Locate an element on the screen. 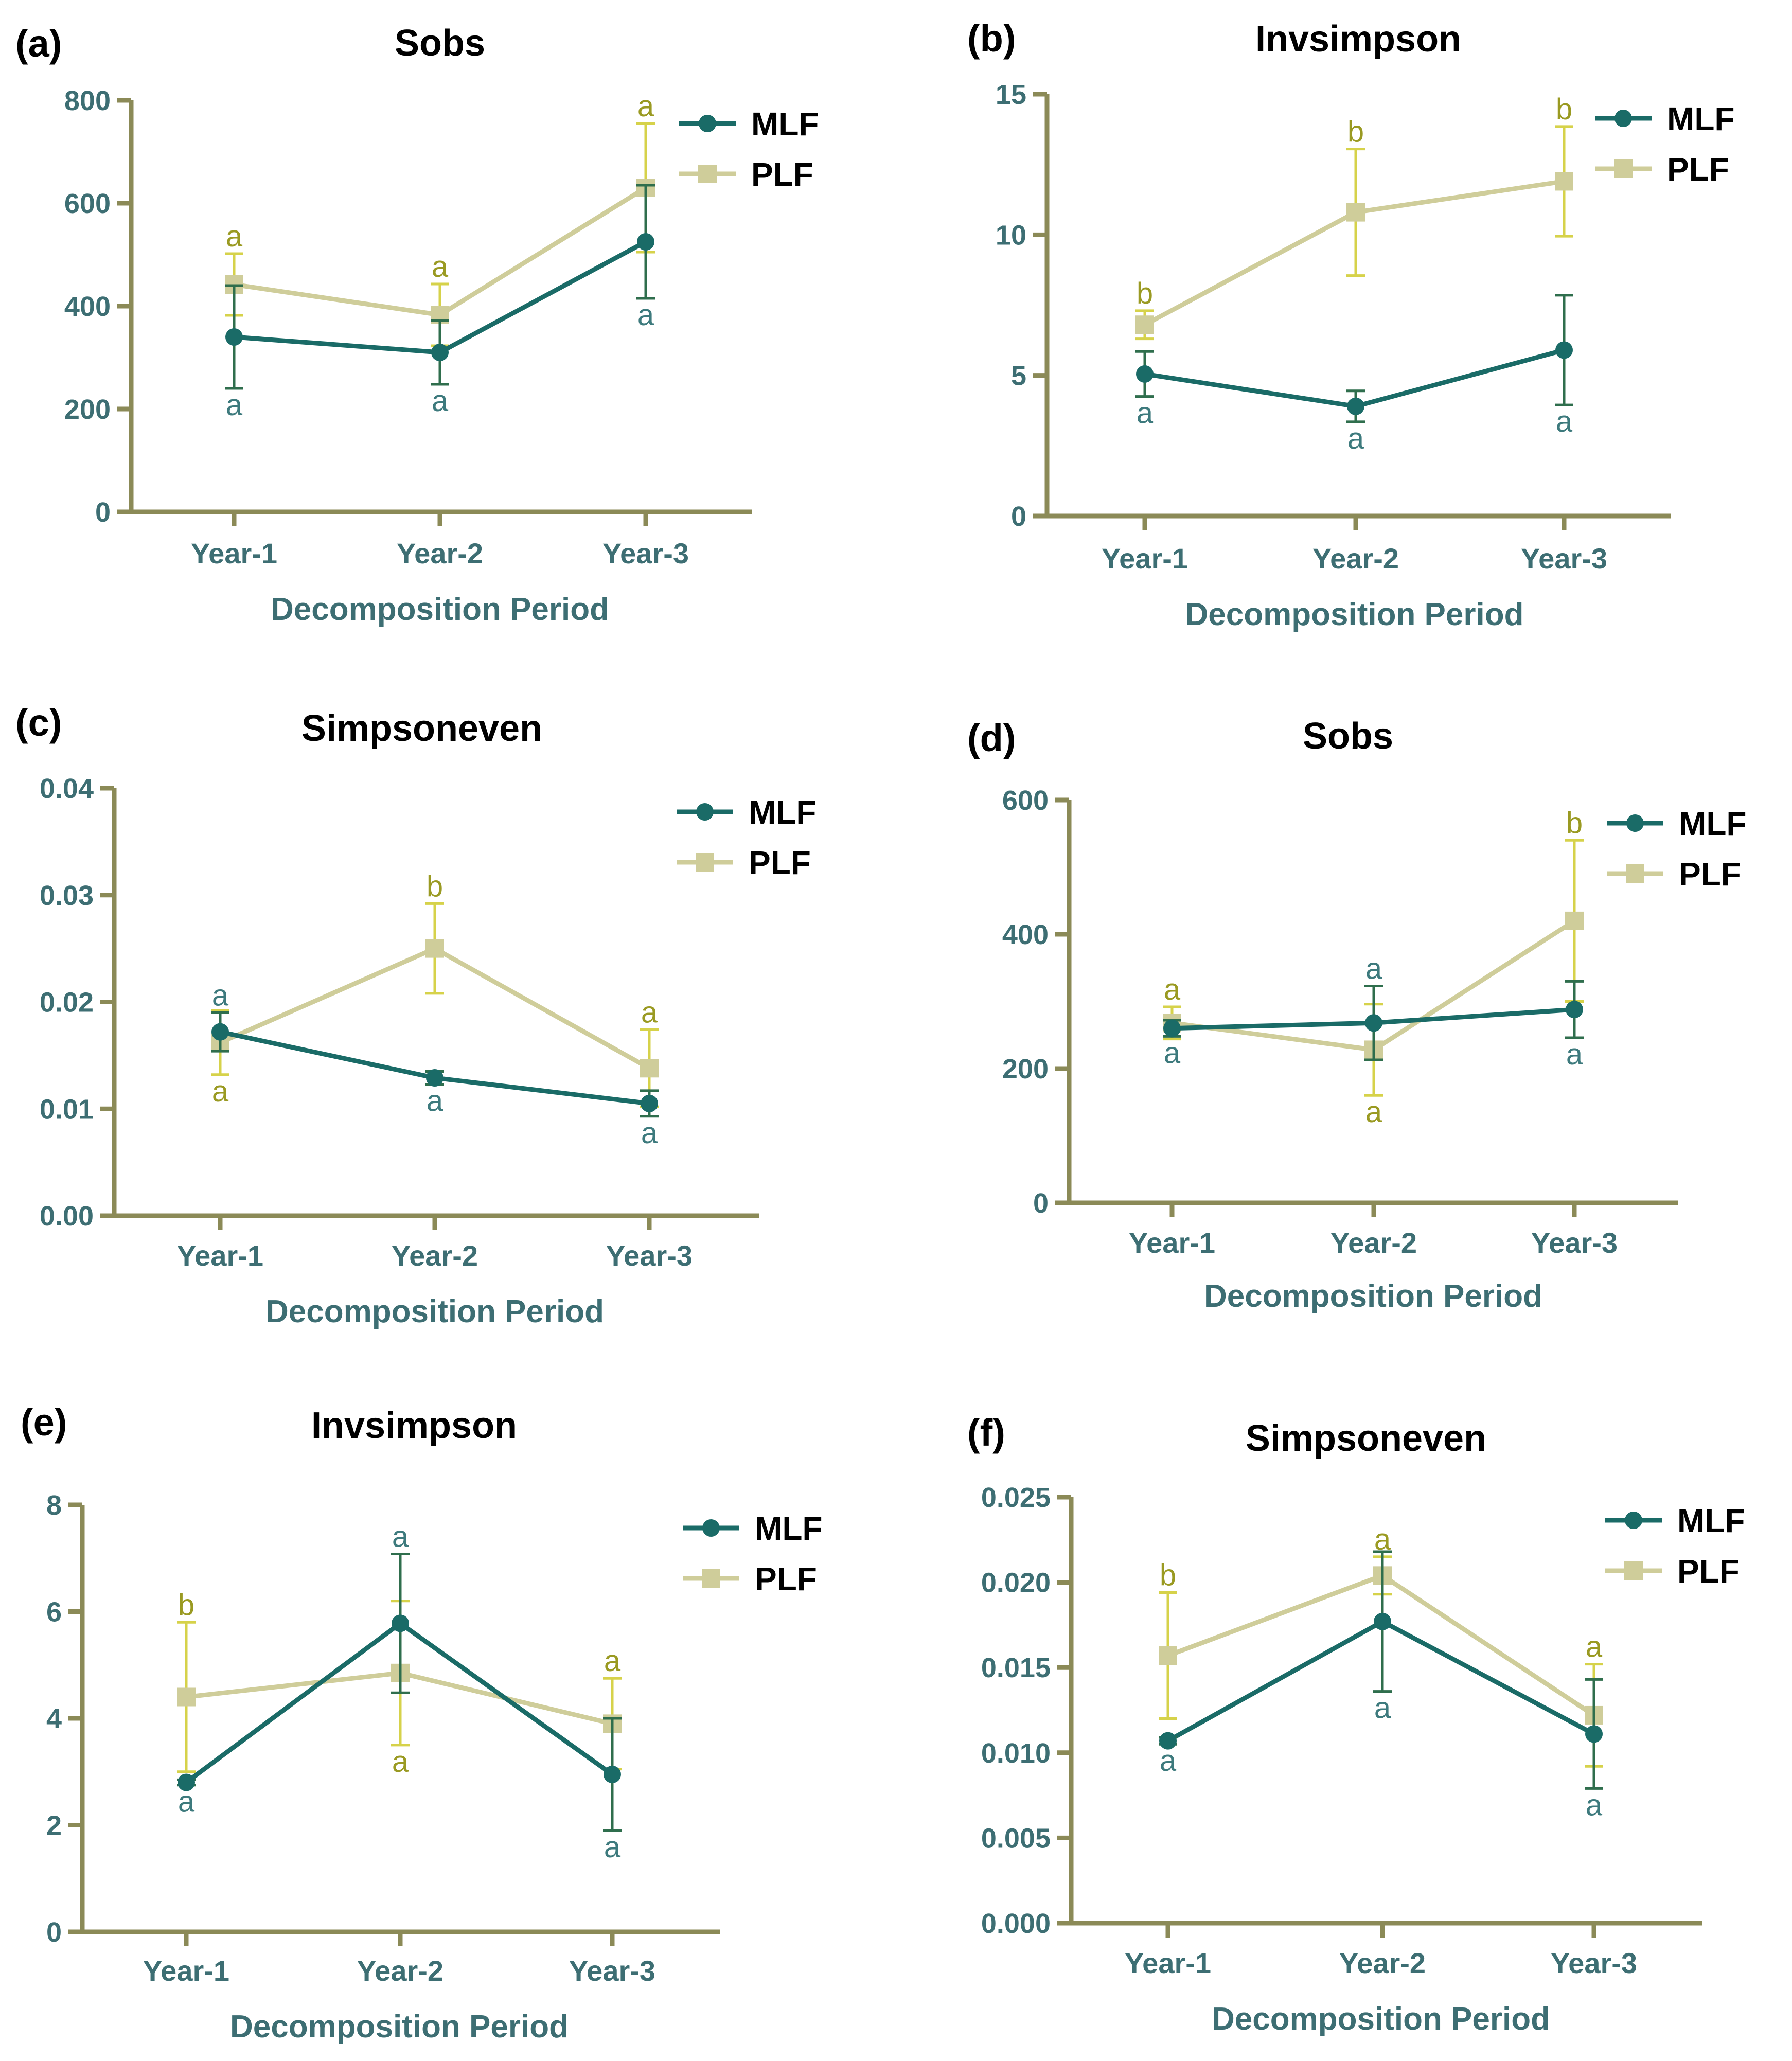 The image size is (1792, 2061). y-tick-label: 0.005 is located at coordinates (1016, 1839).